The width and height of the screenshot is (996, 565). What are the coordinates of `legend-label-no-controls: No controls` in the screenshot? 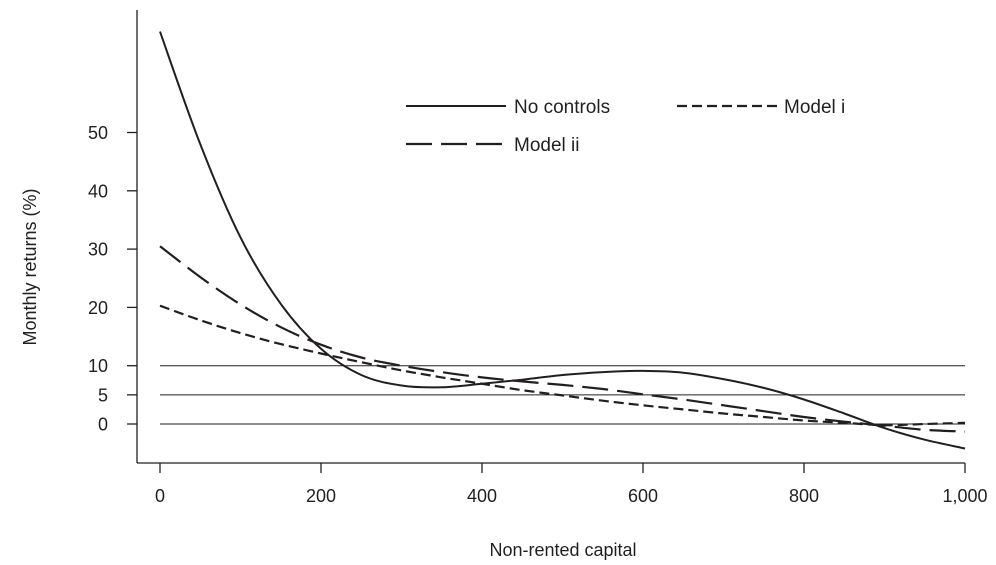 It's located at (562, 107).